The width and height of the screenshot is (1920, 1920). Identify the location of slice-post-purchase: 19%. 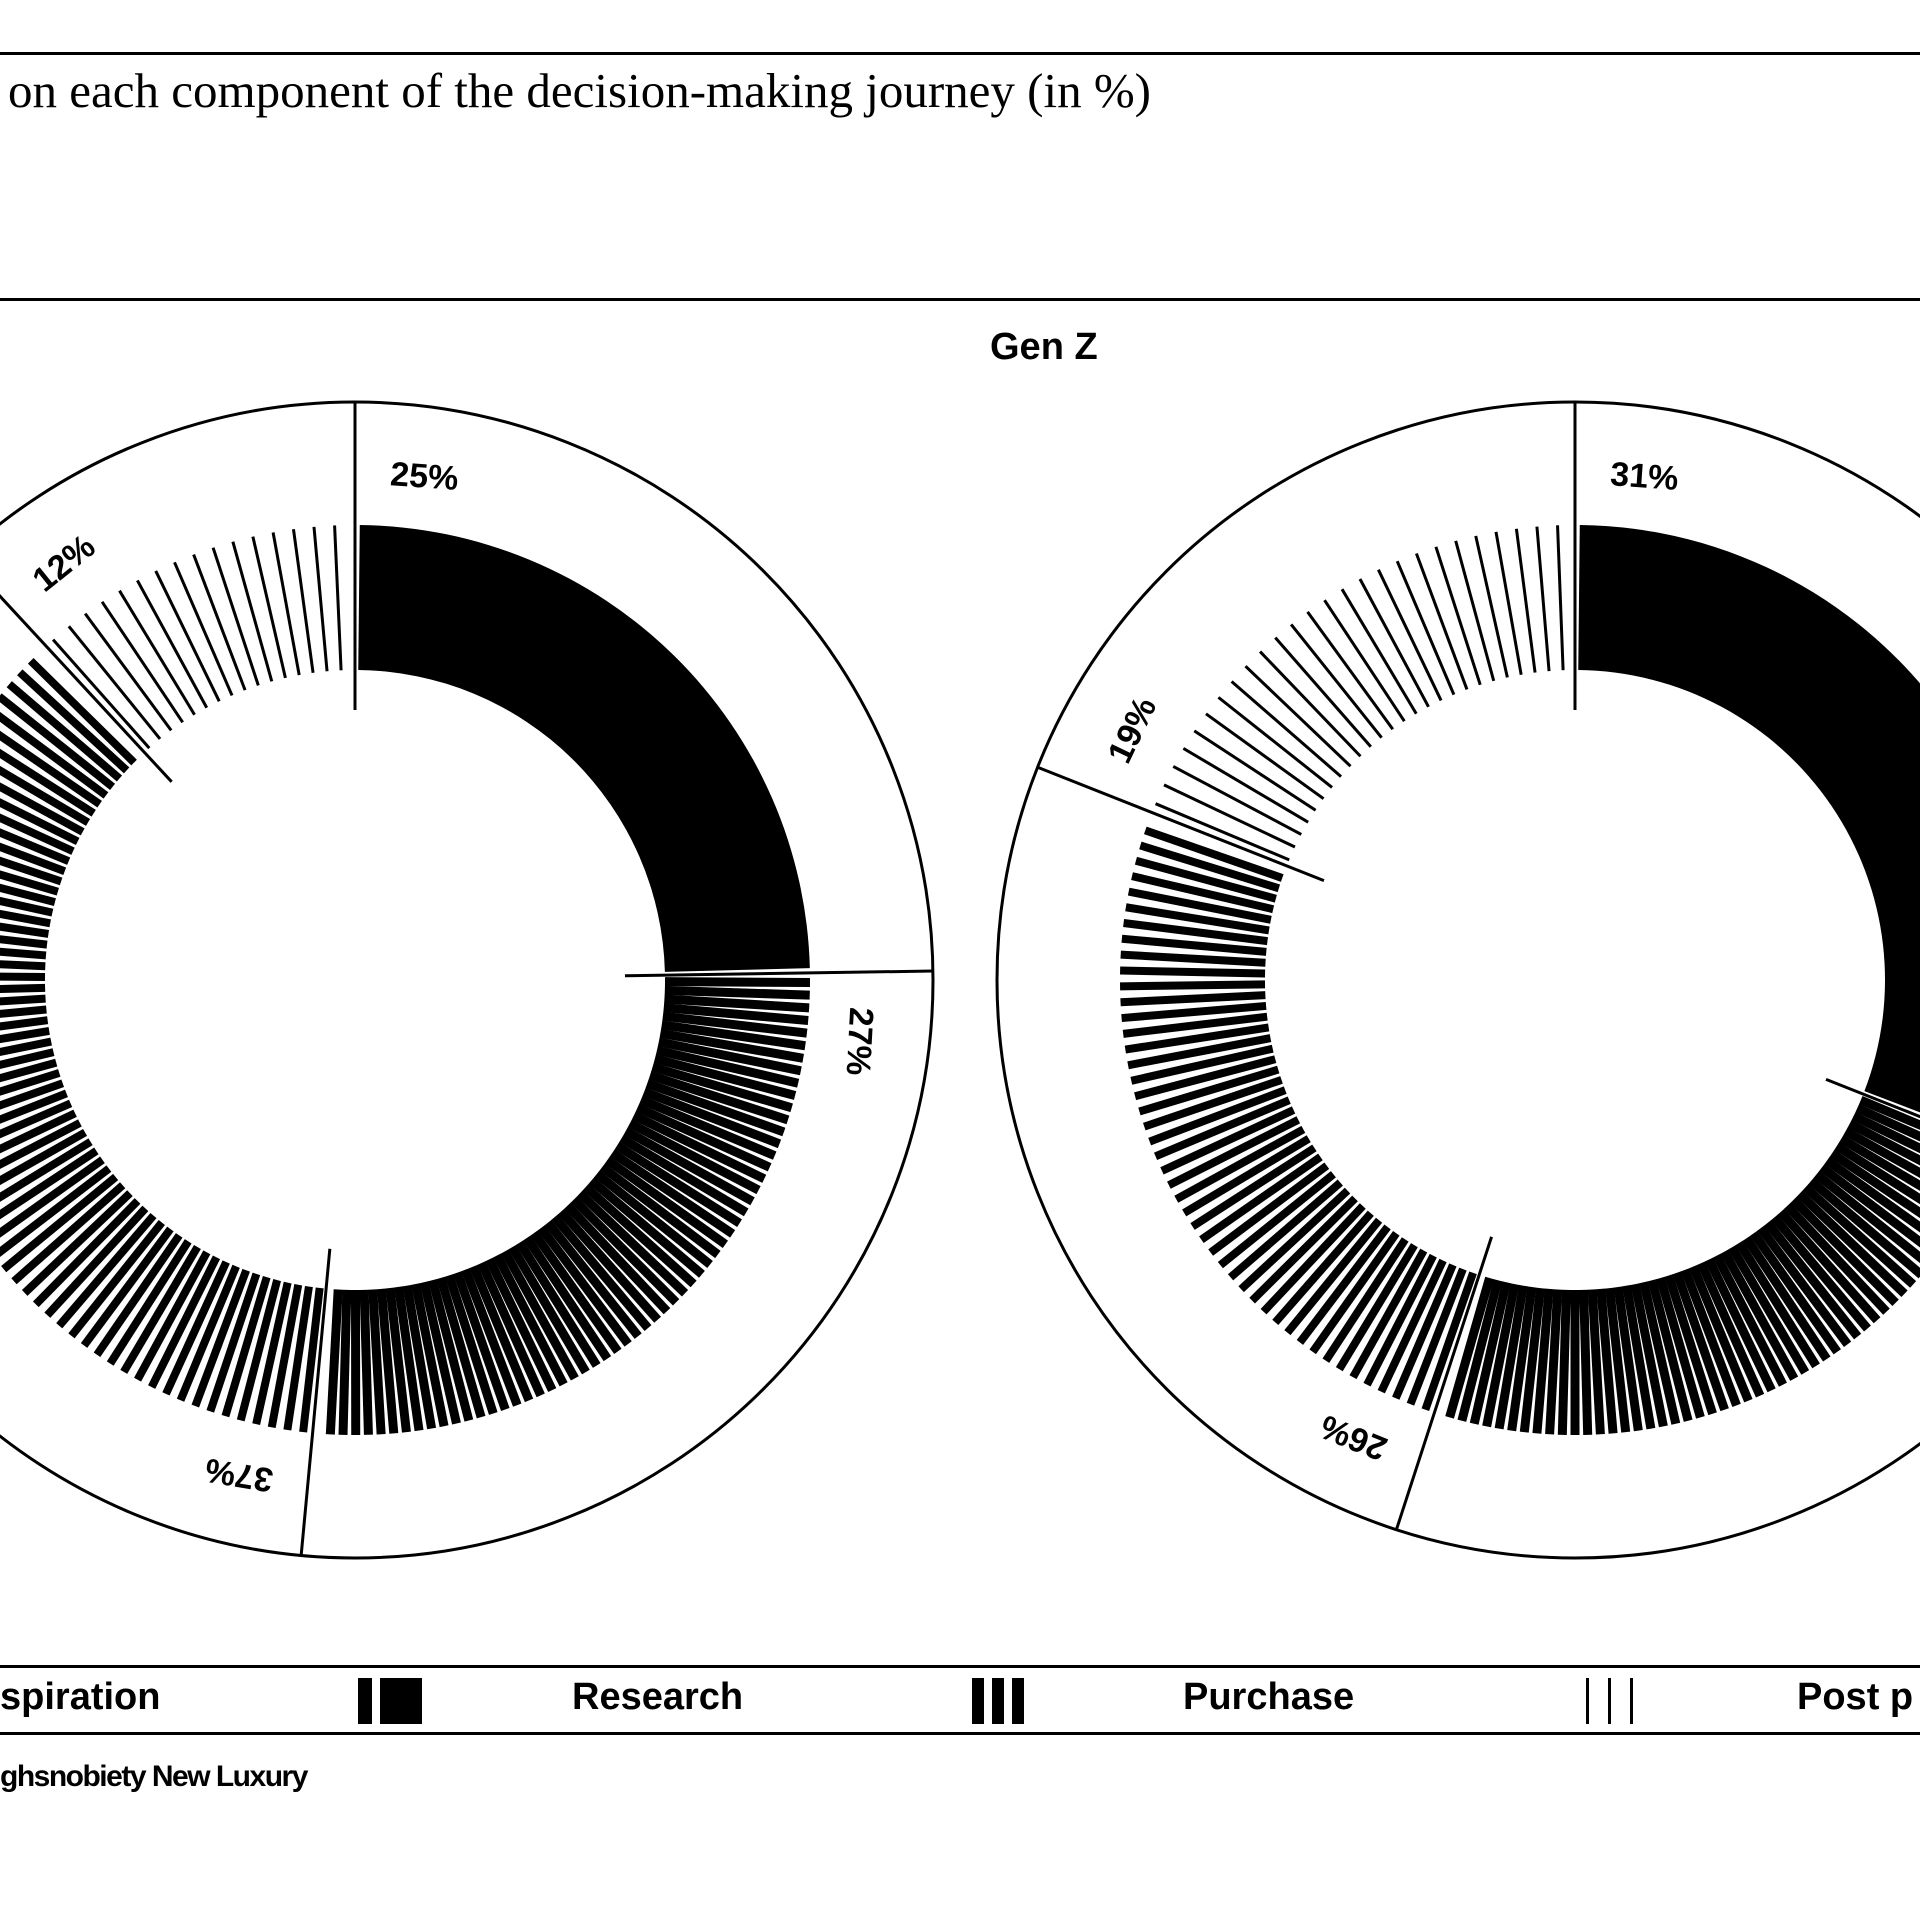
(1333, 693).